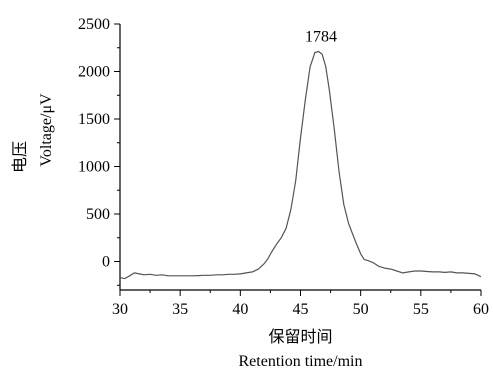 The height and width of the screenshot is (374, 493). Describe the element at coordinates (46, 130) in the screenshot. I see `y-axis-title-en: Voltage/μV` at that location.